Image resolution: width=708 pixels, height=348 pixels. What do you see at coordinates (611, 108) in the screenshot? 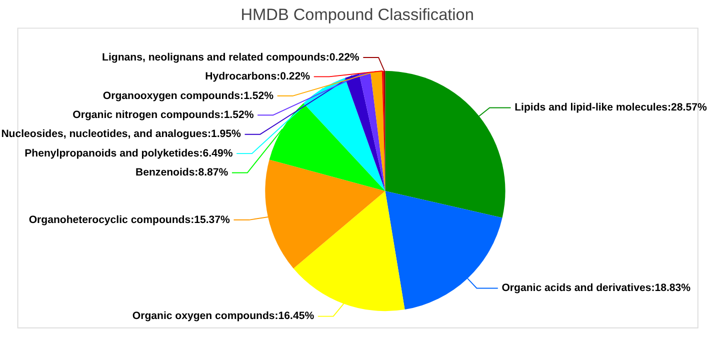
I see `slice-label: Lipids and lipid-like molecules:28.57%` at bounding box center [611, 108].